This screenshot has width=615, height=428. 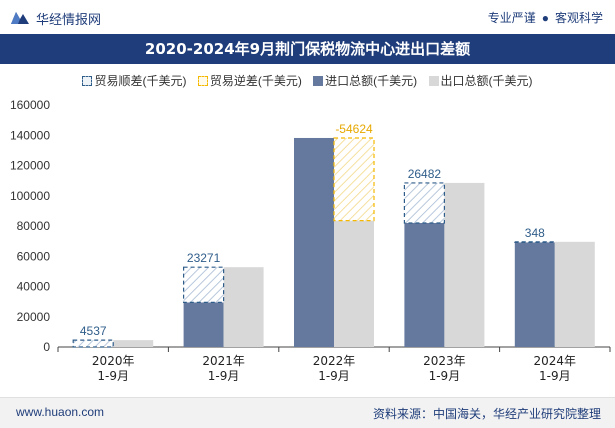 I want to click on footer-site: www.huaon.com, so click(x=60, y=412).